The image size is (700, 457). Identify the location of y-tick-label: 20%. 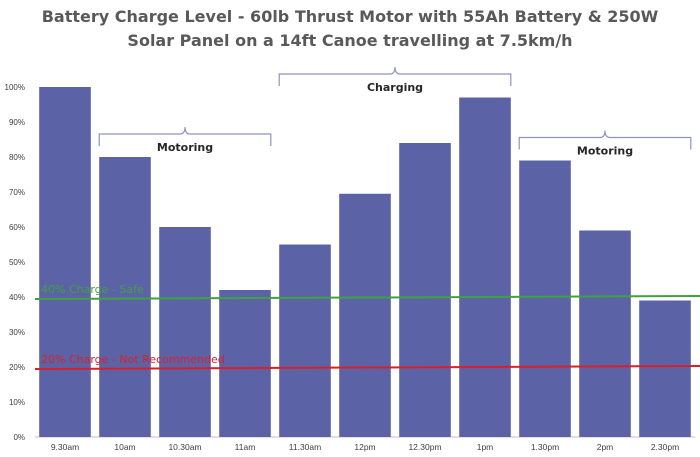
(17, 367).